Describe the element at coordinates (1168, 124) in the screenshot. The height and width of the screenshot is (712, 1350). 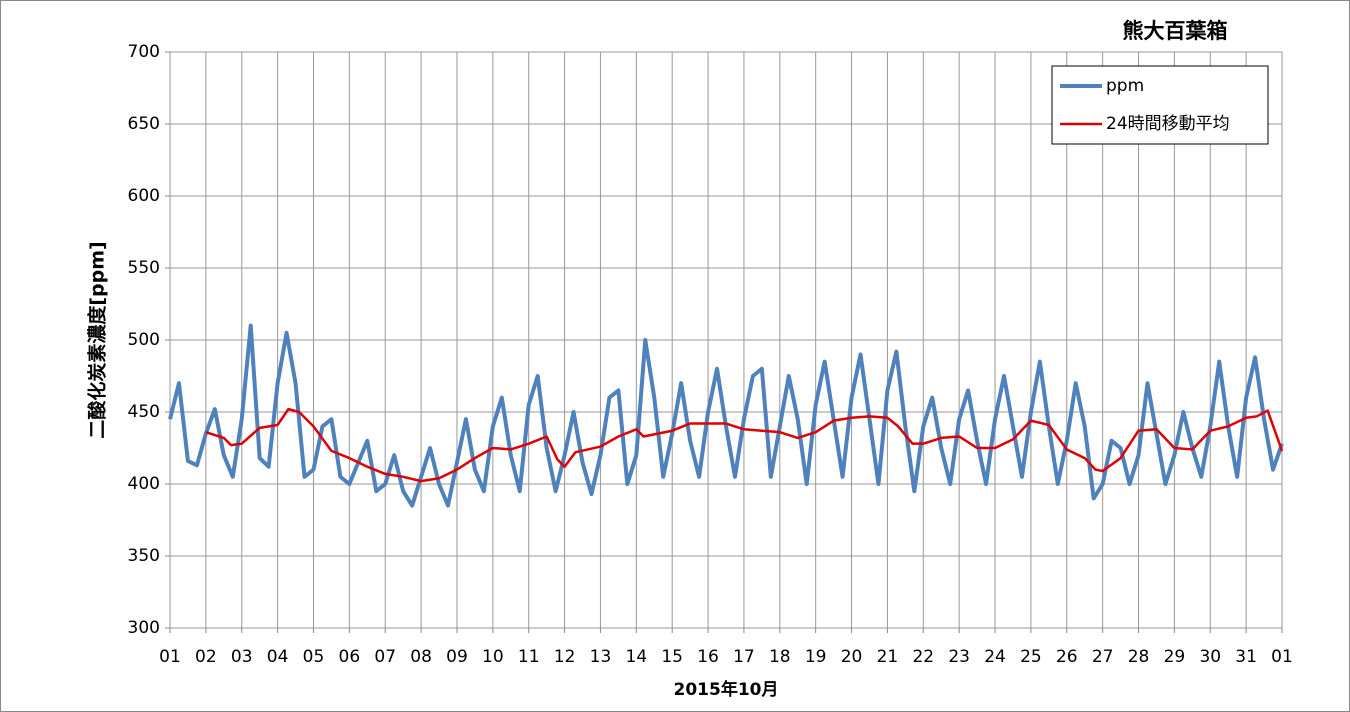
I see `legend-label: 24時間移動平均` at that location.